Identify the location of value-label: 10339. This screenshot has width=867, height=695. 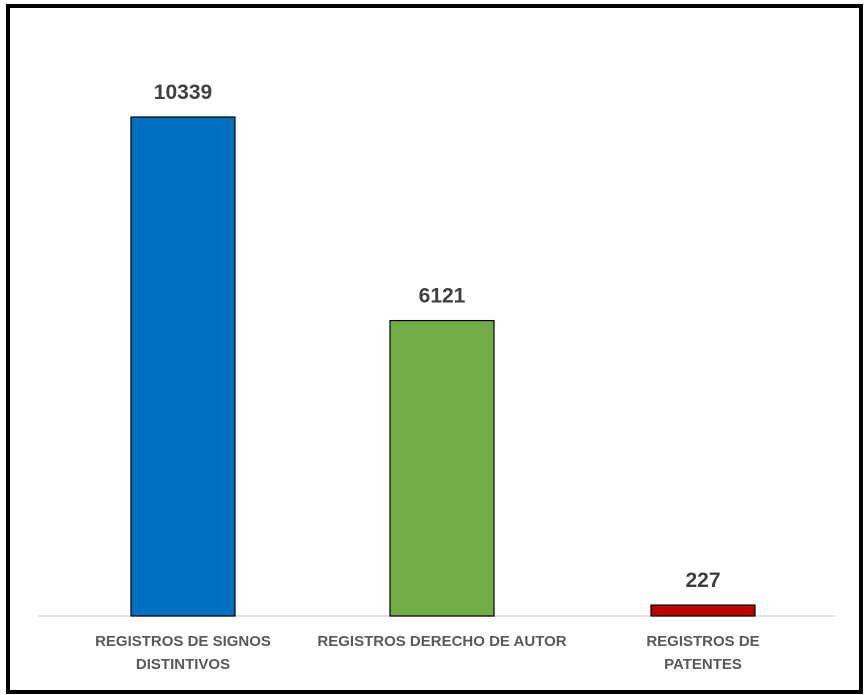
(183, 92).